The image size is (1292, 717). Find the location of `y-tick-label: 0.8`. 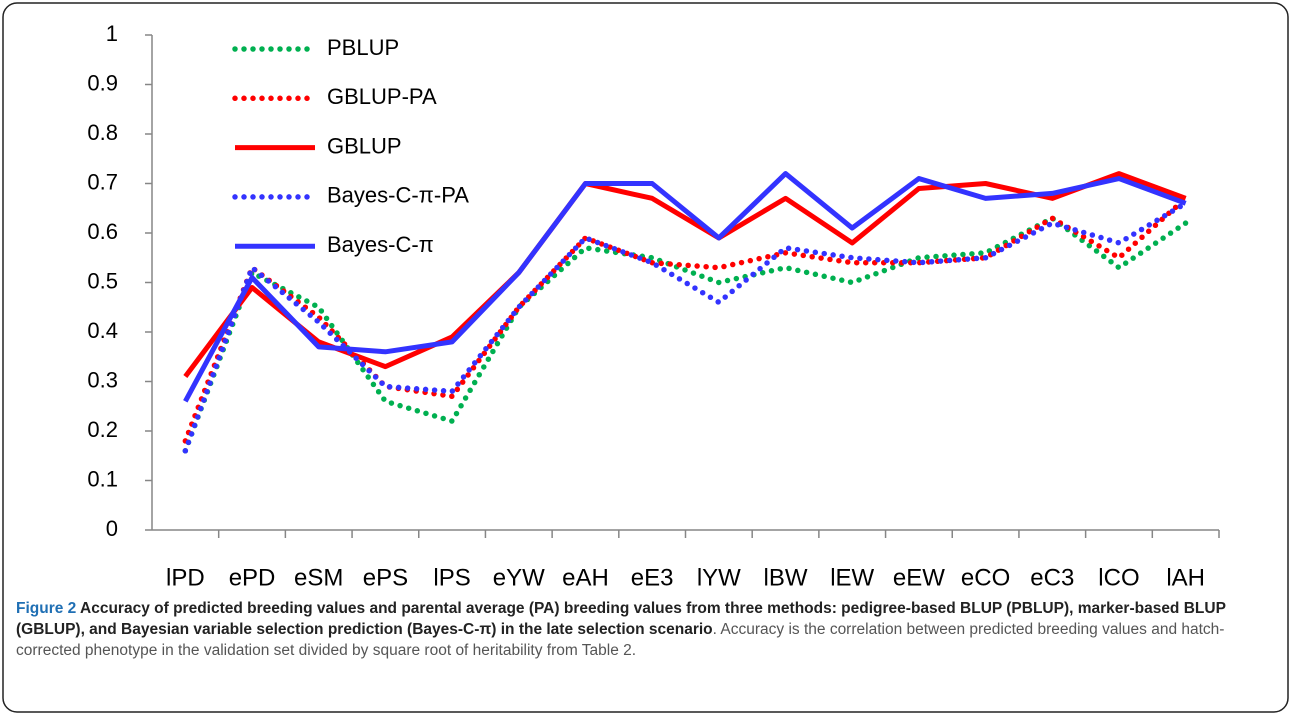

y-tick-label: 0.8 is located at coordinates (102, 132).